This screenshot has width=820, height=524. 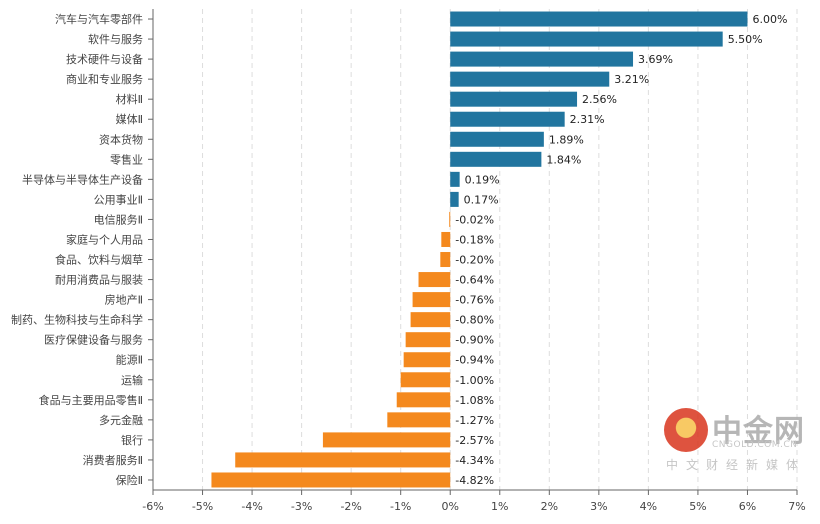 What do you see at coordinates (482, 179) in the screenshot?
I see `data-label: 0.19%` at bounding box center [482, 179].